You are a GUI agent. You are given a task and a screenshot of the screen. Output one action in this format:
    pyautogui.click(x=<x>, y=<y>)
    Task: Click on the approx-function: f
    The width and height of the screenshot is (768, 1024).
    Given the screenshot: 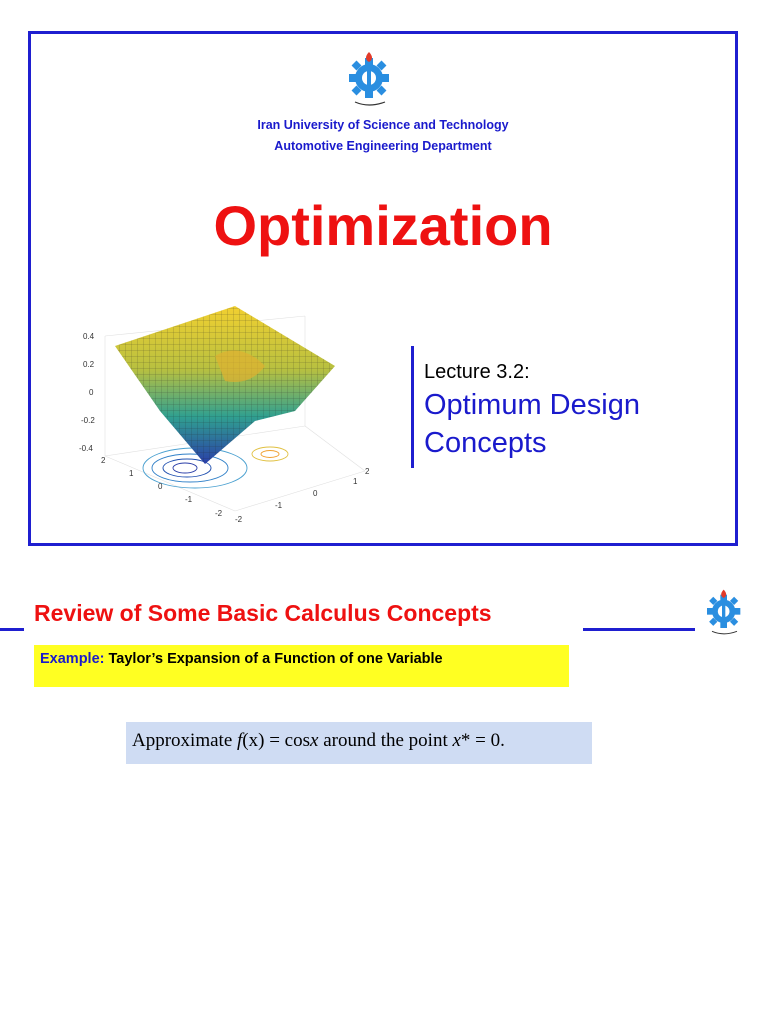 What is the action you would take?
    pyautogui.click(x=240, y=740)
    